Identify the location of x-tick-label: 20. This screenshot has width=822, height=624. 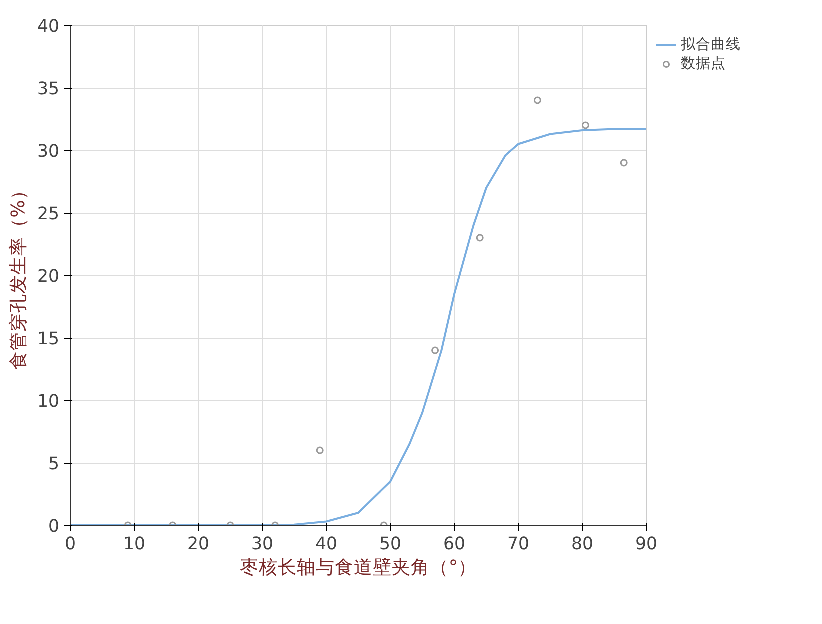
(198, 544).